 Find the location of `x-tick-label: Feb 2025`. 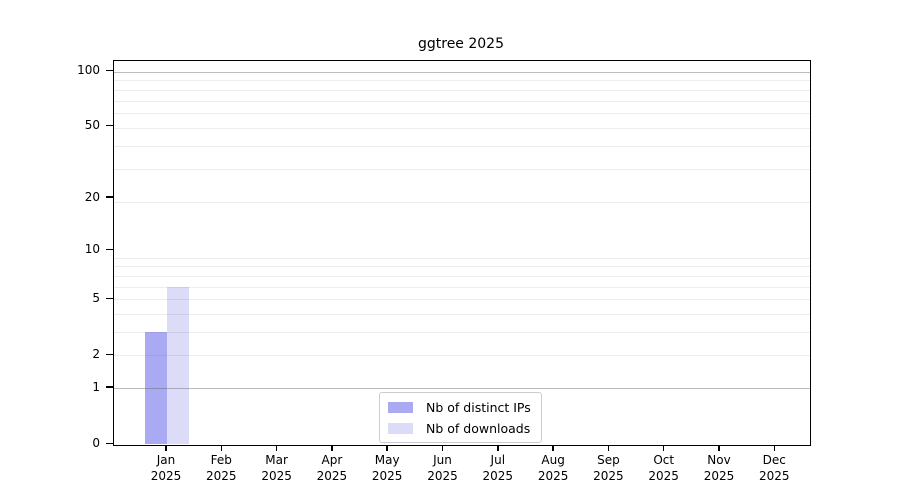

x-tick-label: Feb 2025 is located at coordinates (221, 468).